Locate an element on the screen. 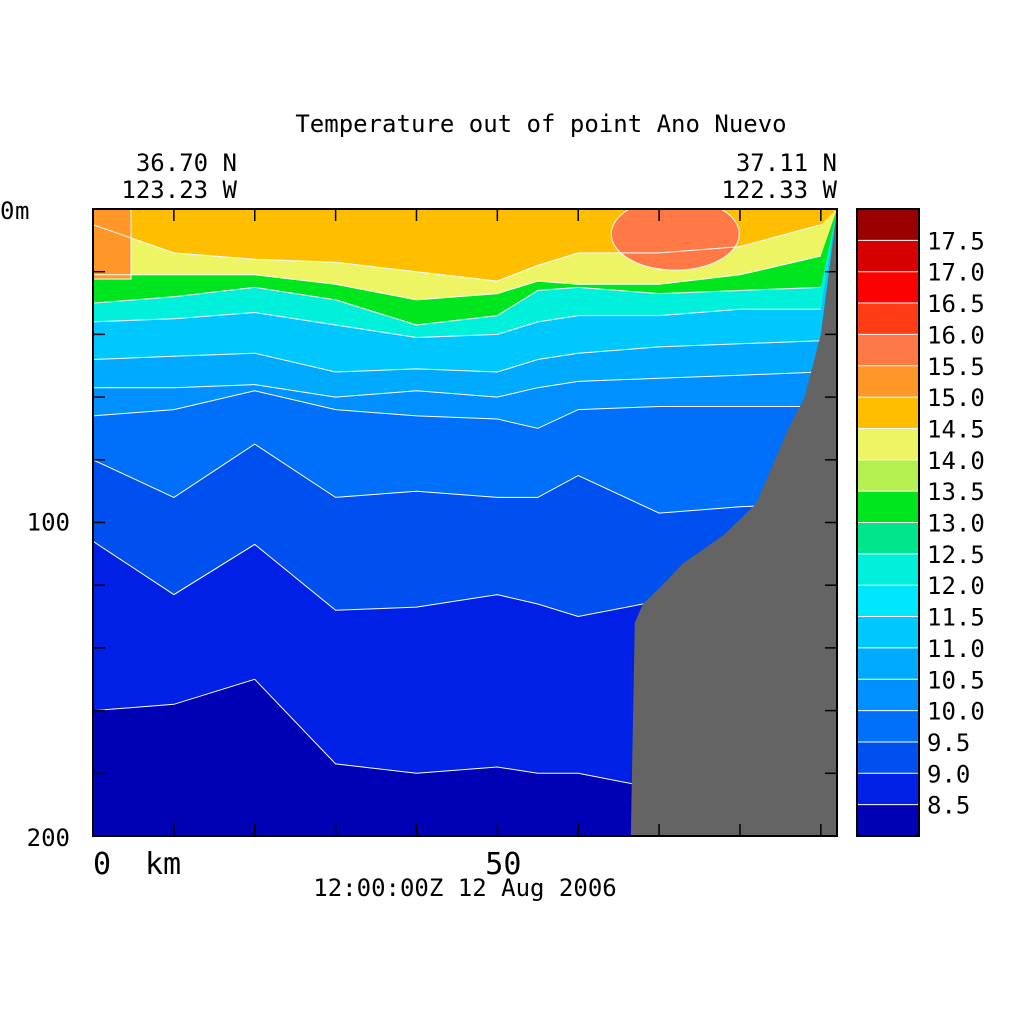 Image resolution: width=1024 pixels, height=1024 pixels. colorbar-label: 14.5 is located at coordinates (956, 429).